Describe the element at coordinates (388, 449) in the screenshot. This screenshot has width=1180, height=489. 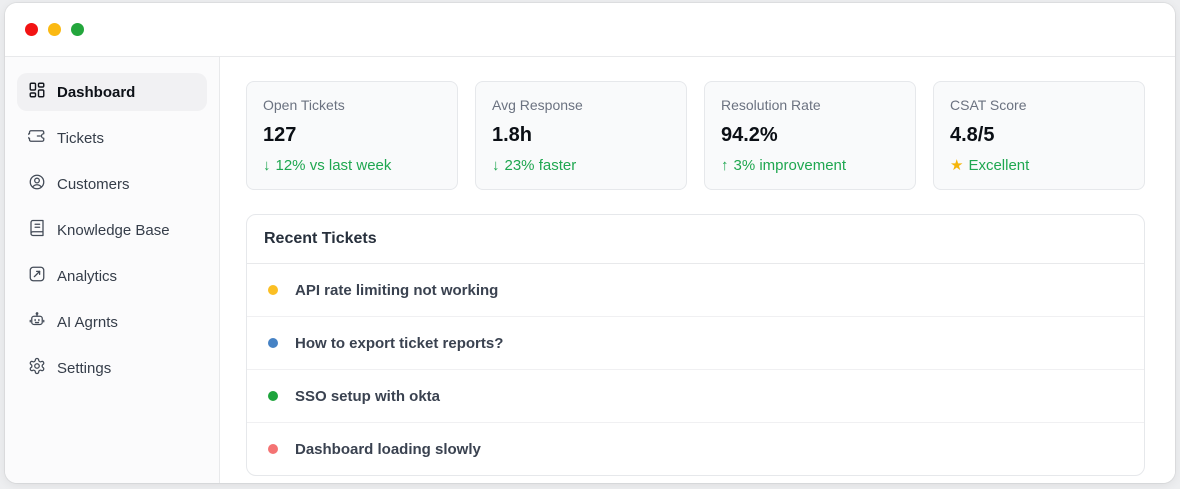
I see `ticket-title: Dashboard loading slowly` at that location.